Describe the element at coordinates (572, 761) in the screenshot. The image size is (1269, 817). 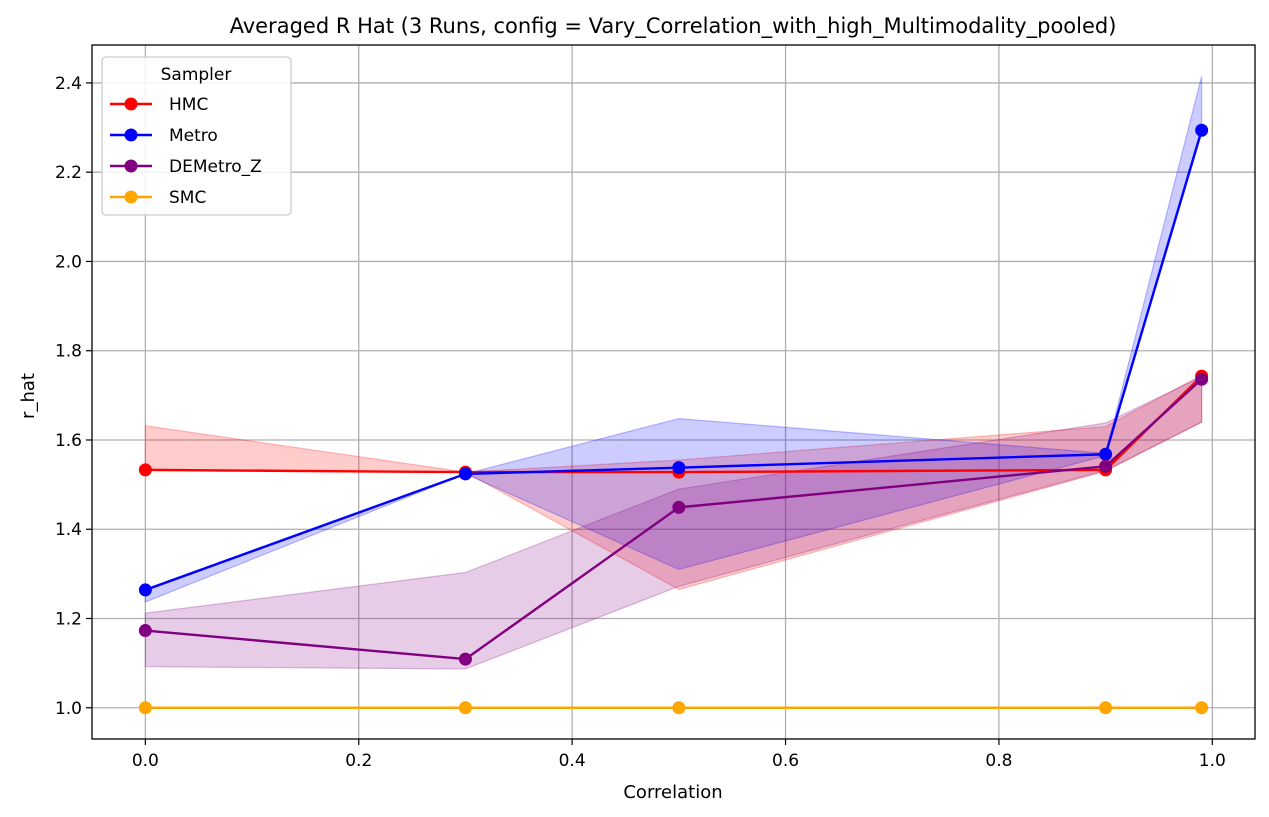
I see `x-tick-label: 0.4` at that location.